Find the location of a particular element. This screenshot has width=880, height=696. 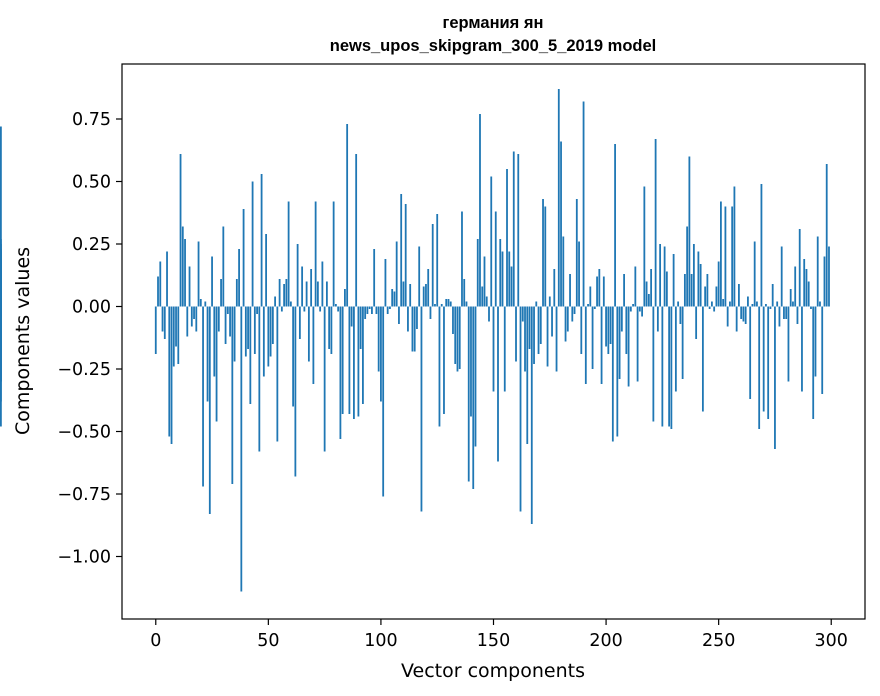

y-tick-label: 0.25 is located at coordinates (91, 245).